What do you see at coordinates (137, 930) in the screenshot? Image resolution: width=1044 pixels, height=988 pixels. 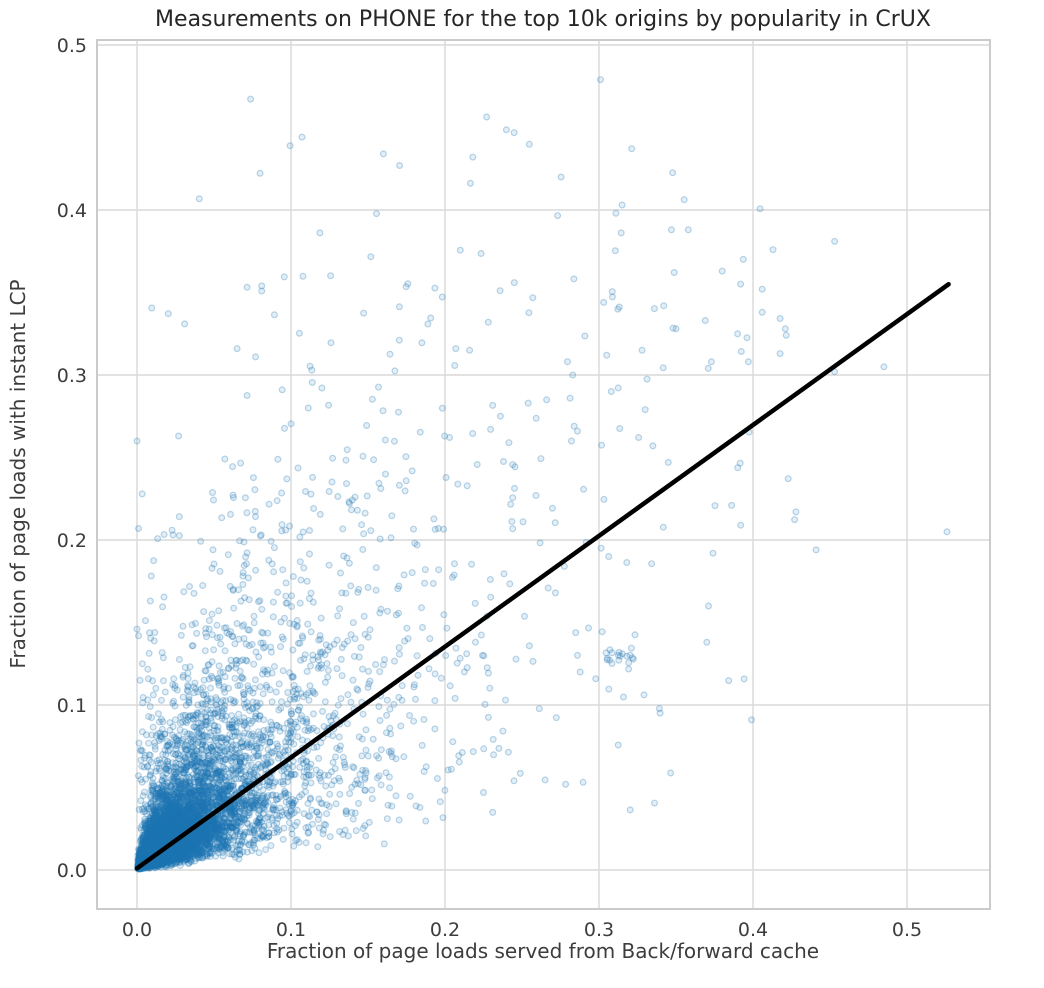 I see `x-tick-label: 0.0` at bounding box center [137, 930].